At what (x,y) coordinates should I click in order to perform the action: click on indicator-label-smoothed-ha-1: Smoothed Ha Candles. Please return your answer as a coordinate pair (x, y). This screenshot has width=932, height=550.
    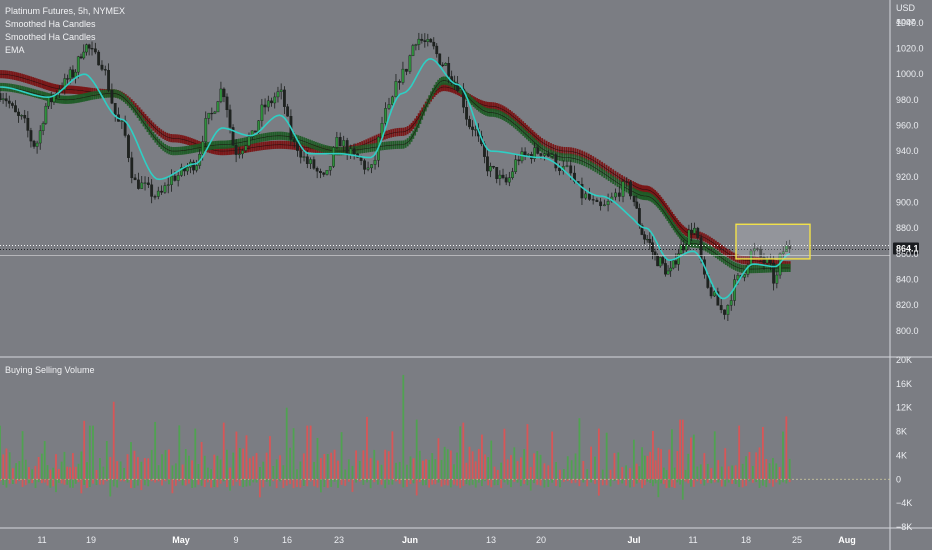
    Looking at the image, I should click on (50, 24).